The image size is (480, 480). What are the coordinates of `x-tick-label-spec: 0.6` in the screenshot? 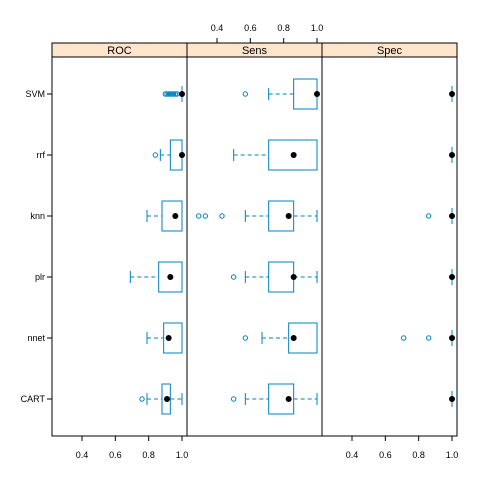 It's located at (385, 455).